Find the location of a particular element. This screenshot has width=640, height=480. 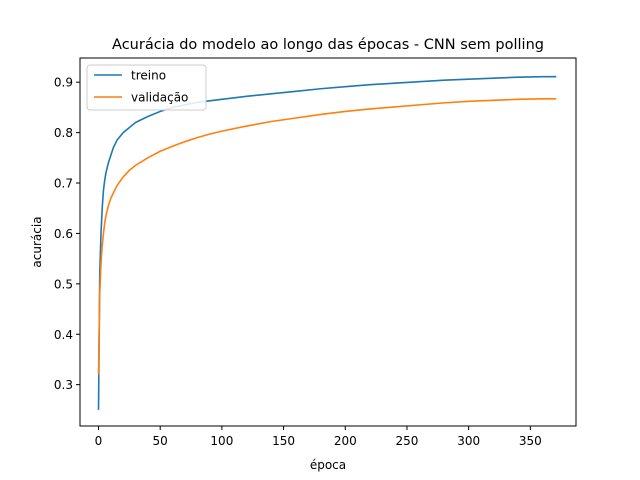

y-axis: 0.3 0.4 0.5 0.6 0.7 0.8 0.9 is located at coordinates (67, 234).